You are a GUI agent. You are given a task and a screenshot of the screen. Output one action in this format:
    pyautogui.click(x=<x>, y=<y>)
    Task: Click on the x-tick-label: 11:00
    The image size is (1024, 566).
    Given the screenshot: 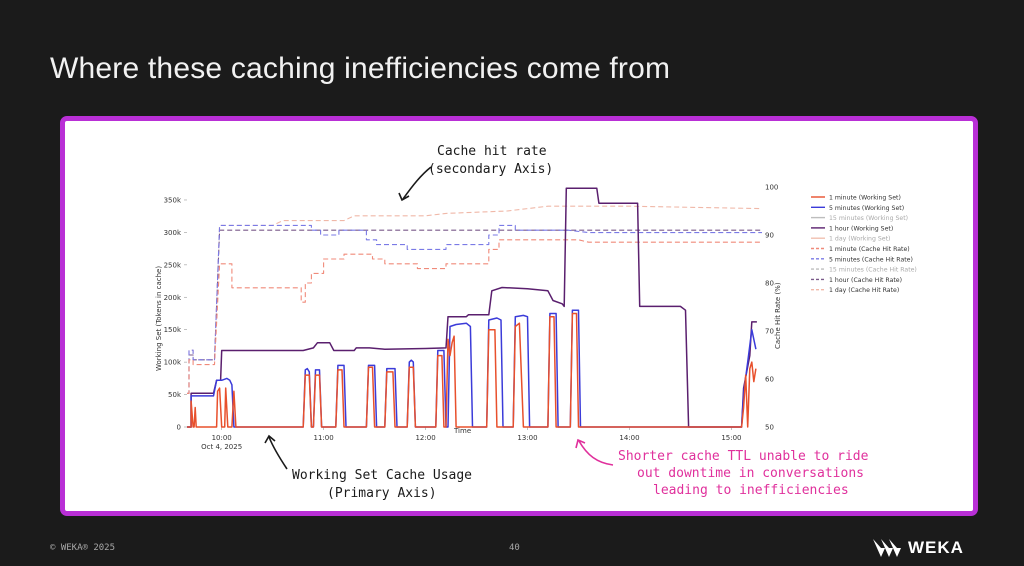 What is the action you would take?
    pyautogui.click(x=324, y=438)
    